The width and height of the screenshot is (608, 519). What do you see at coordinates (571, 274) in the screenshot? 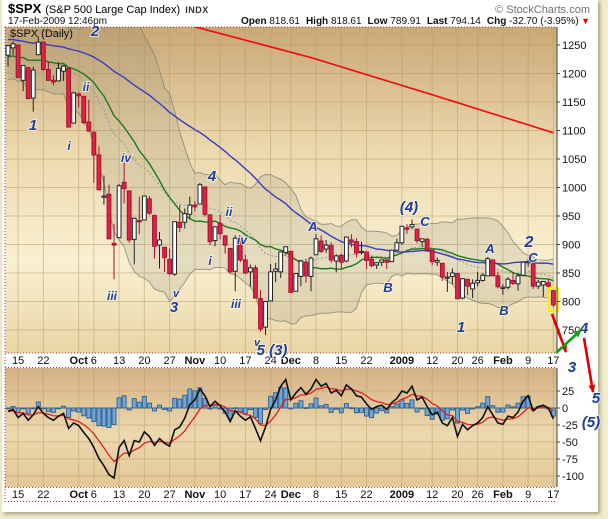
I see `svg-text: 850` at bounding box center [571, 274].